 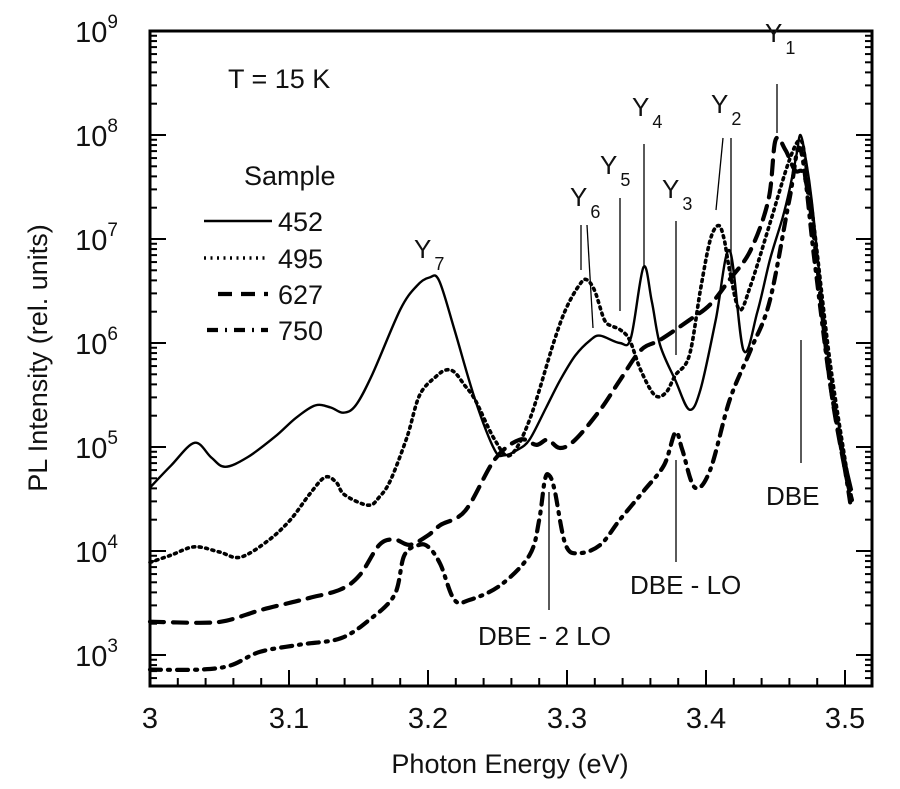 What do you see at coordinates (290, 176) in the screenshot?
I see `legend-title: Sample` at bounding box center [290, 176].